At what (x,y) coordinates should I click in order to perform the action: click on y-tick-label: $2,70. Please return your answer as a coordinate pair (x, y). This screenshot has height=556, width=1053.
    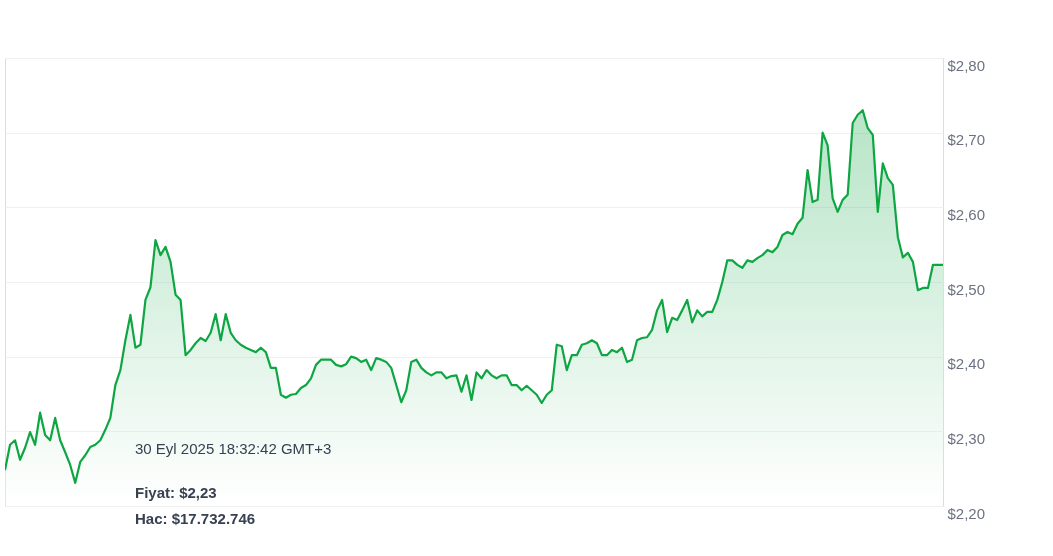
    Looking at the image, I should click on (966, 140).